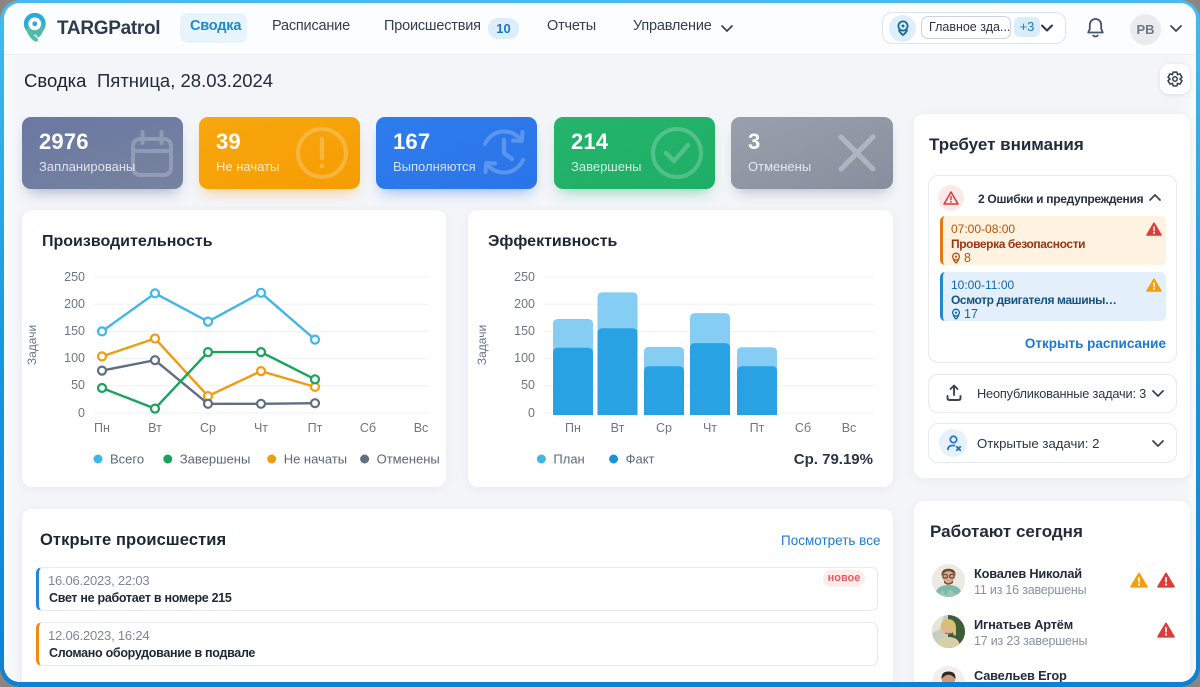 Image resolution: width=1200 pixels, height=687 pixels. What do you see at coordinates (833, 459) in the screenshot?
I see `svg-text: Ср. 79.19%` at bounding box center [833, 459].